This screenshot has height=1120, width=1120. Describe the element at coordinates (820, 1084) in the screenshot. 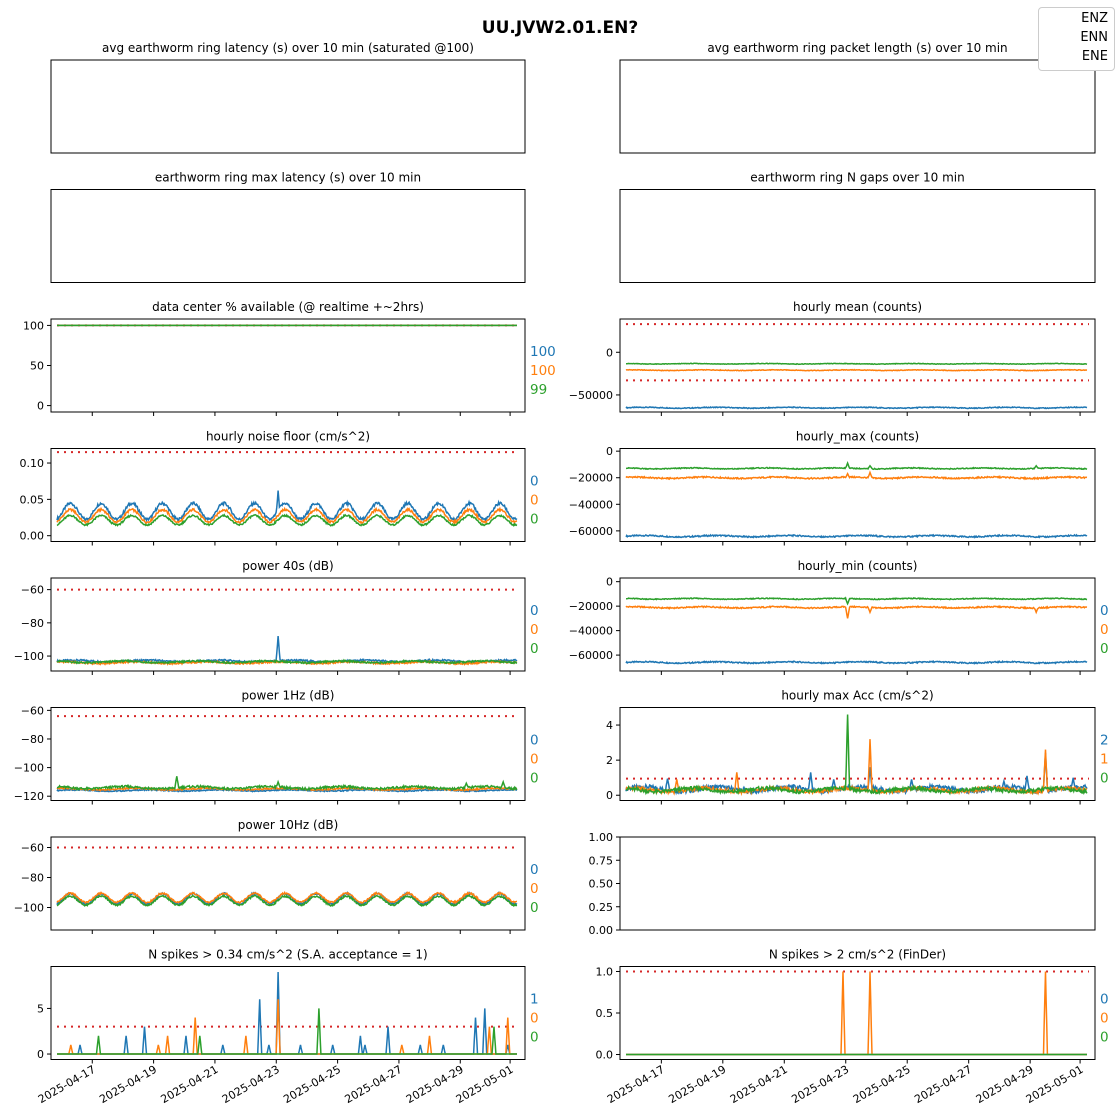

I see `panel-15-xtick-label: 2025-04-23` at that location.